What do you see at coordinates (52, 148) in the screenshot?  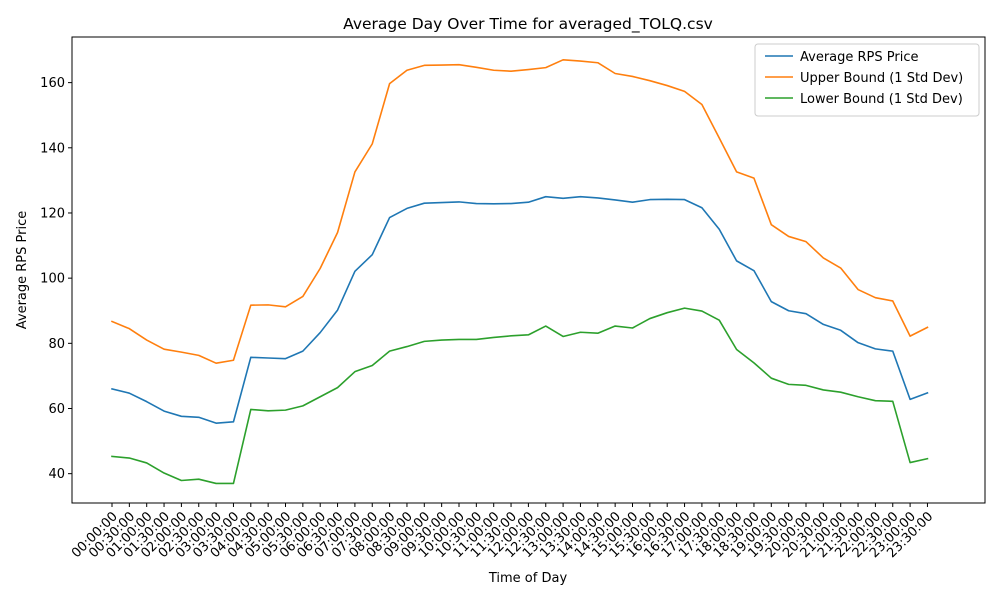 I see `y-tick-label: 140` at bounding box center [52, 148].